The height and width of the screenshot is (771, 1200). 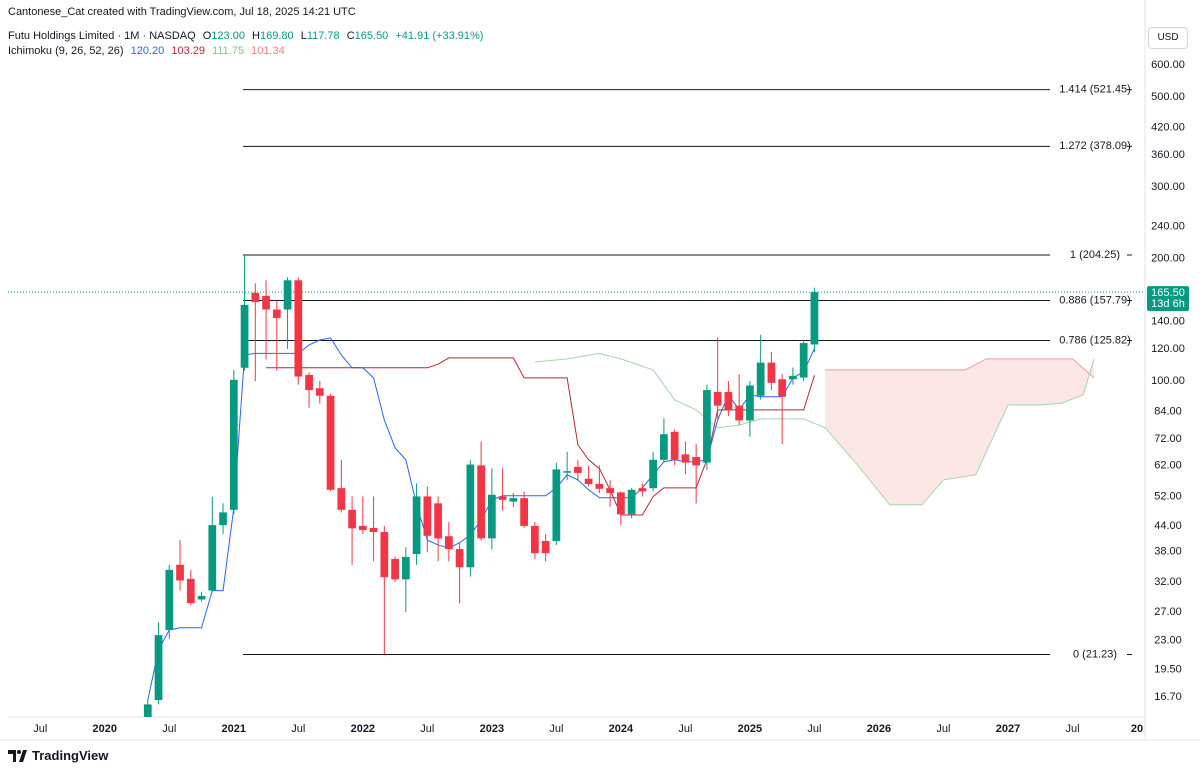 What do you see at coordinates (350, 36) in the screenshot?
I see `ohlc-key: C` at bounding box center [350, 36].